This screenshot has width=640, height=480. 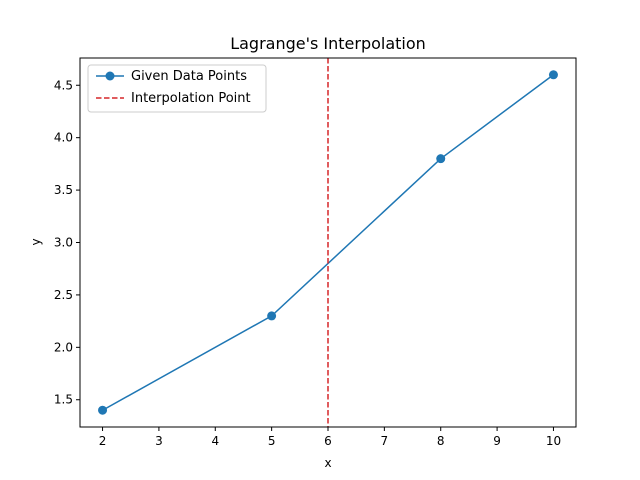 I want to click on x-tick-label: 7, so click(x=385, y=441).